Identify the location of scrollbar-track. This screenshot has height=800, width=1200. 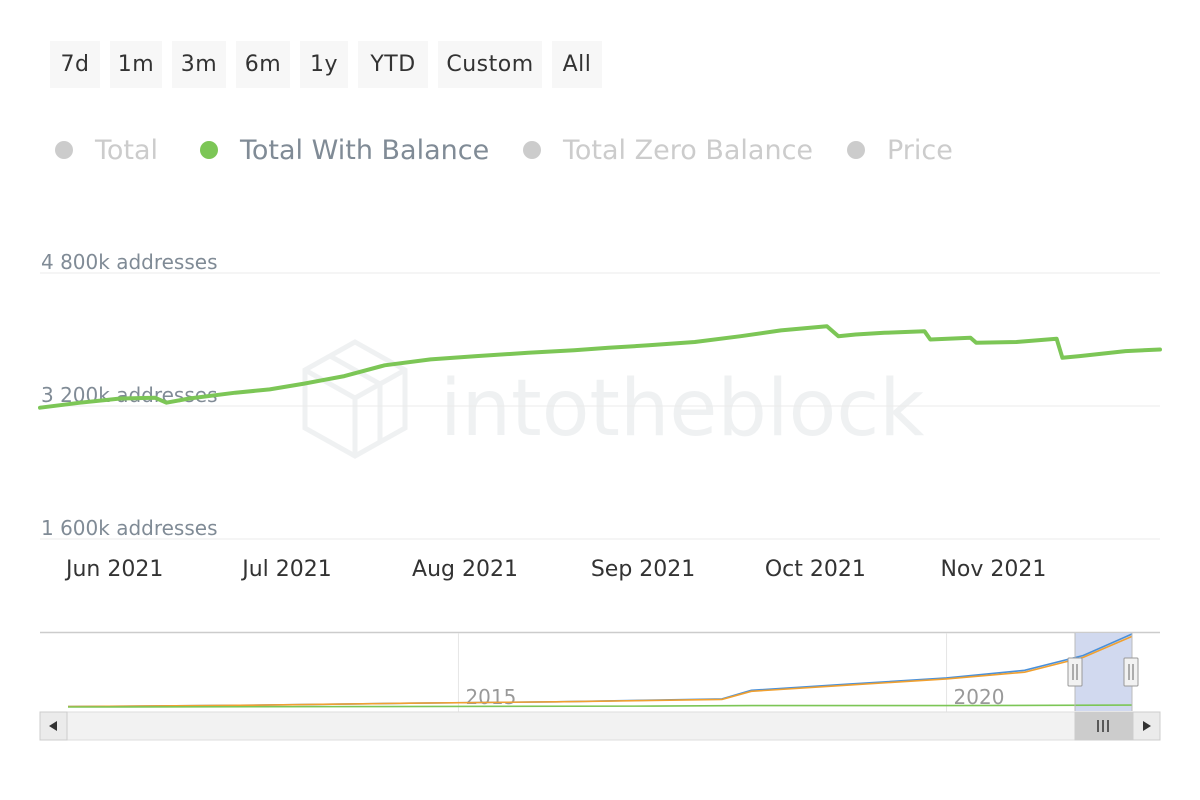
(600, 726).